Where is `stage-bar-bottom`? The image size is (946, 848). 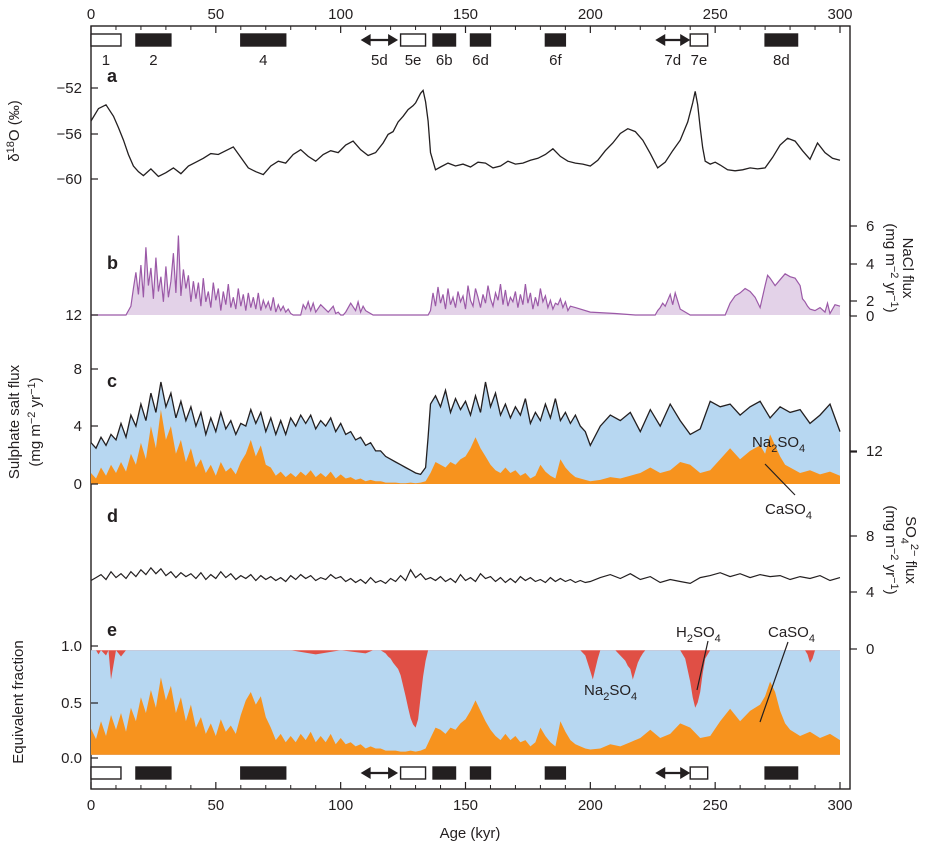
stage-bar-bottom is located at coordinates (444, 773).